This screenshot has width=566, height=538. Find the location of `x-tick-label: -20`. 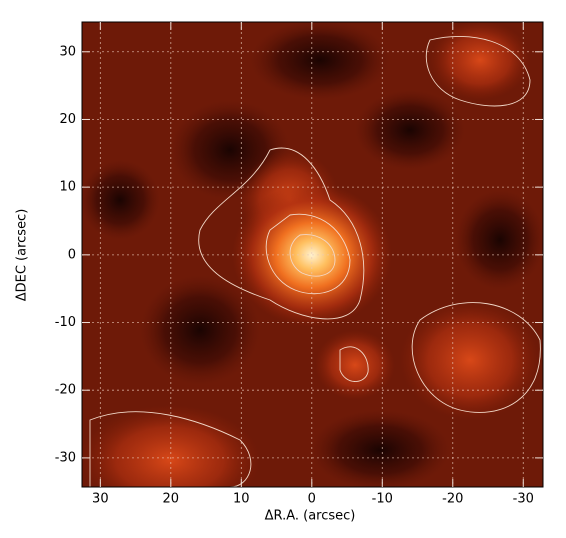

x-tick-label: -20 is located at coordinates (452, 499).